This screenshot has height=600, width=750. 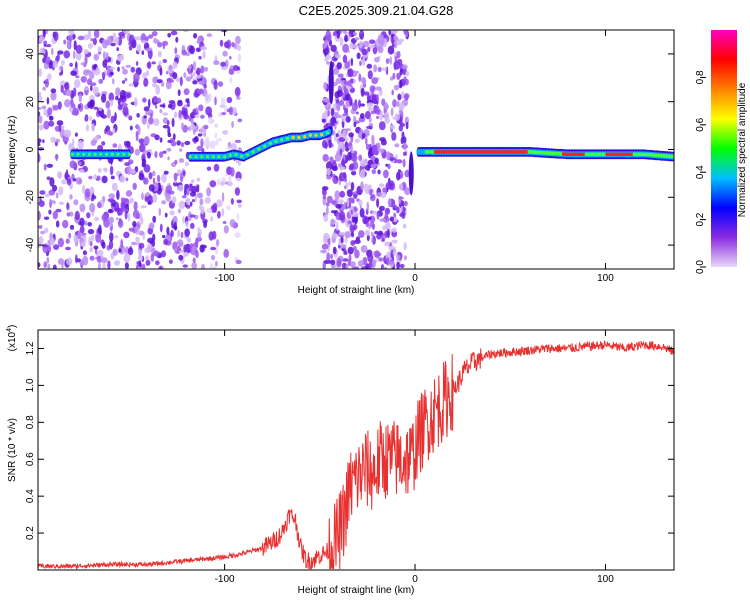 What do you see at coordinates (30, 459) in the screenshot?
I see `y-tick-label: 0.6` at bounding box center [30, 459].